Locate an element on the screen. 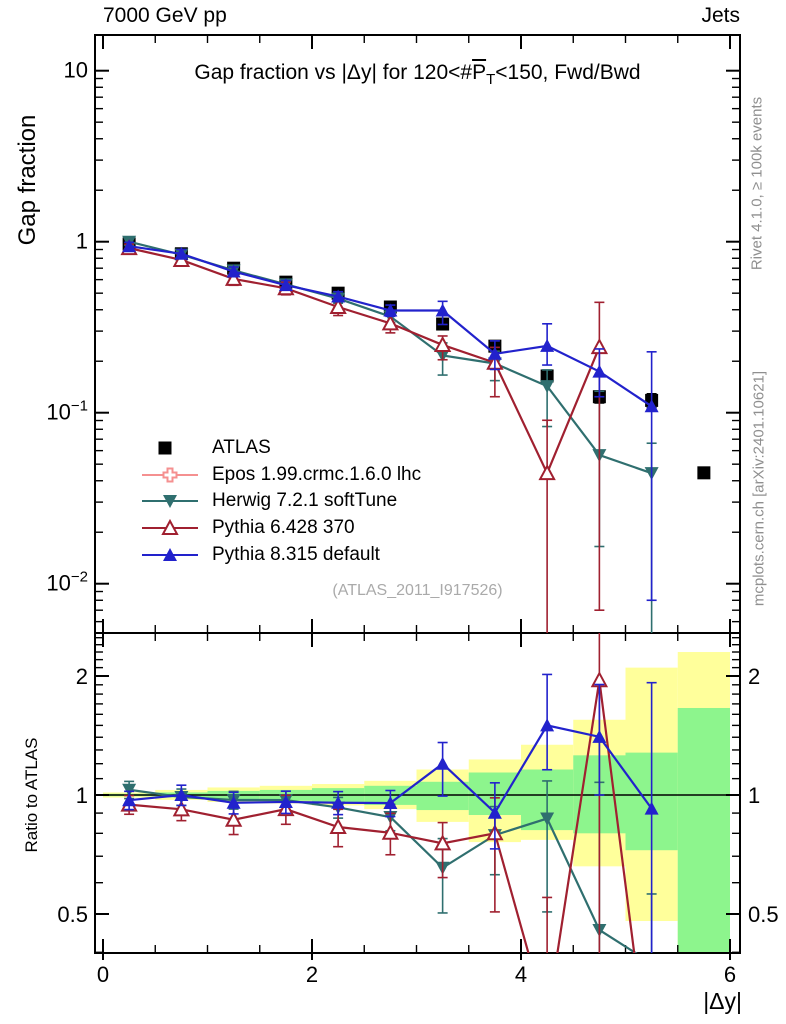  legend-label: Herwig 7.2.1 softTune is located at coordinates (305, 501).